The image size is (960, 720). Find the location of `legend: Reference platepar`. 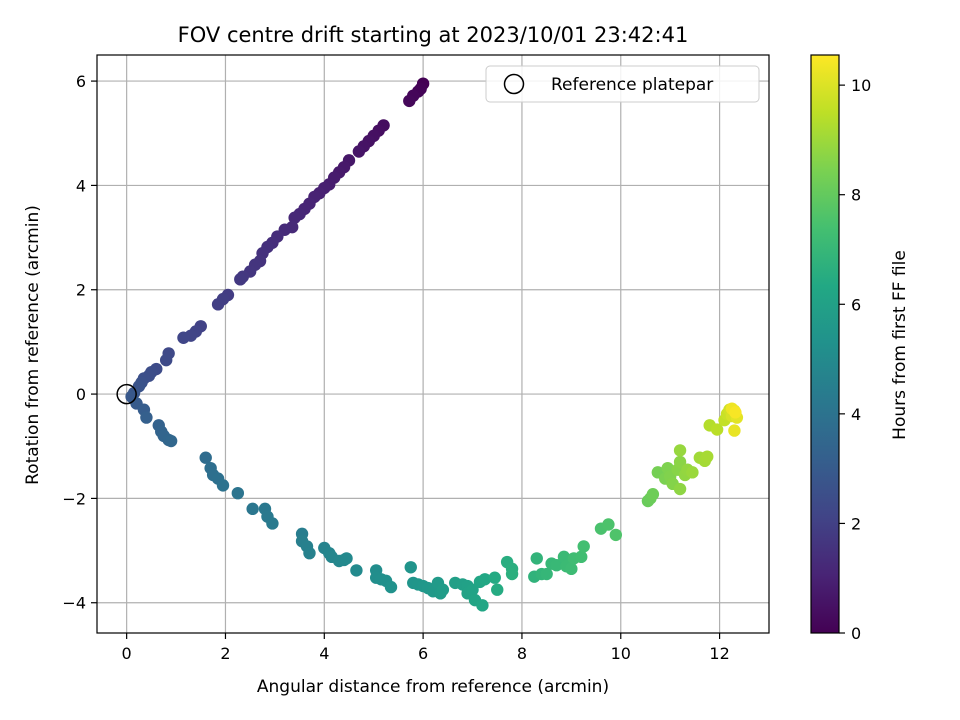

legend: Reference platepar is located at coordinates (622, 84).